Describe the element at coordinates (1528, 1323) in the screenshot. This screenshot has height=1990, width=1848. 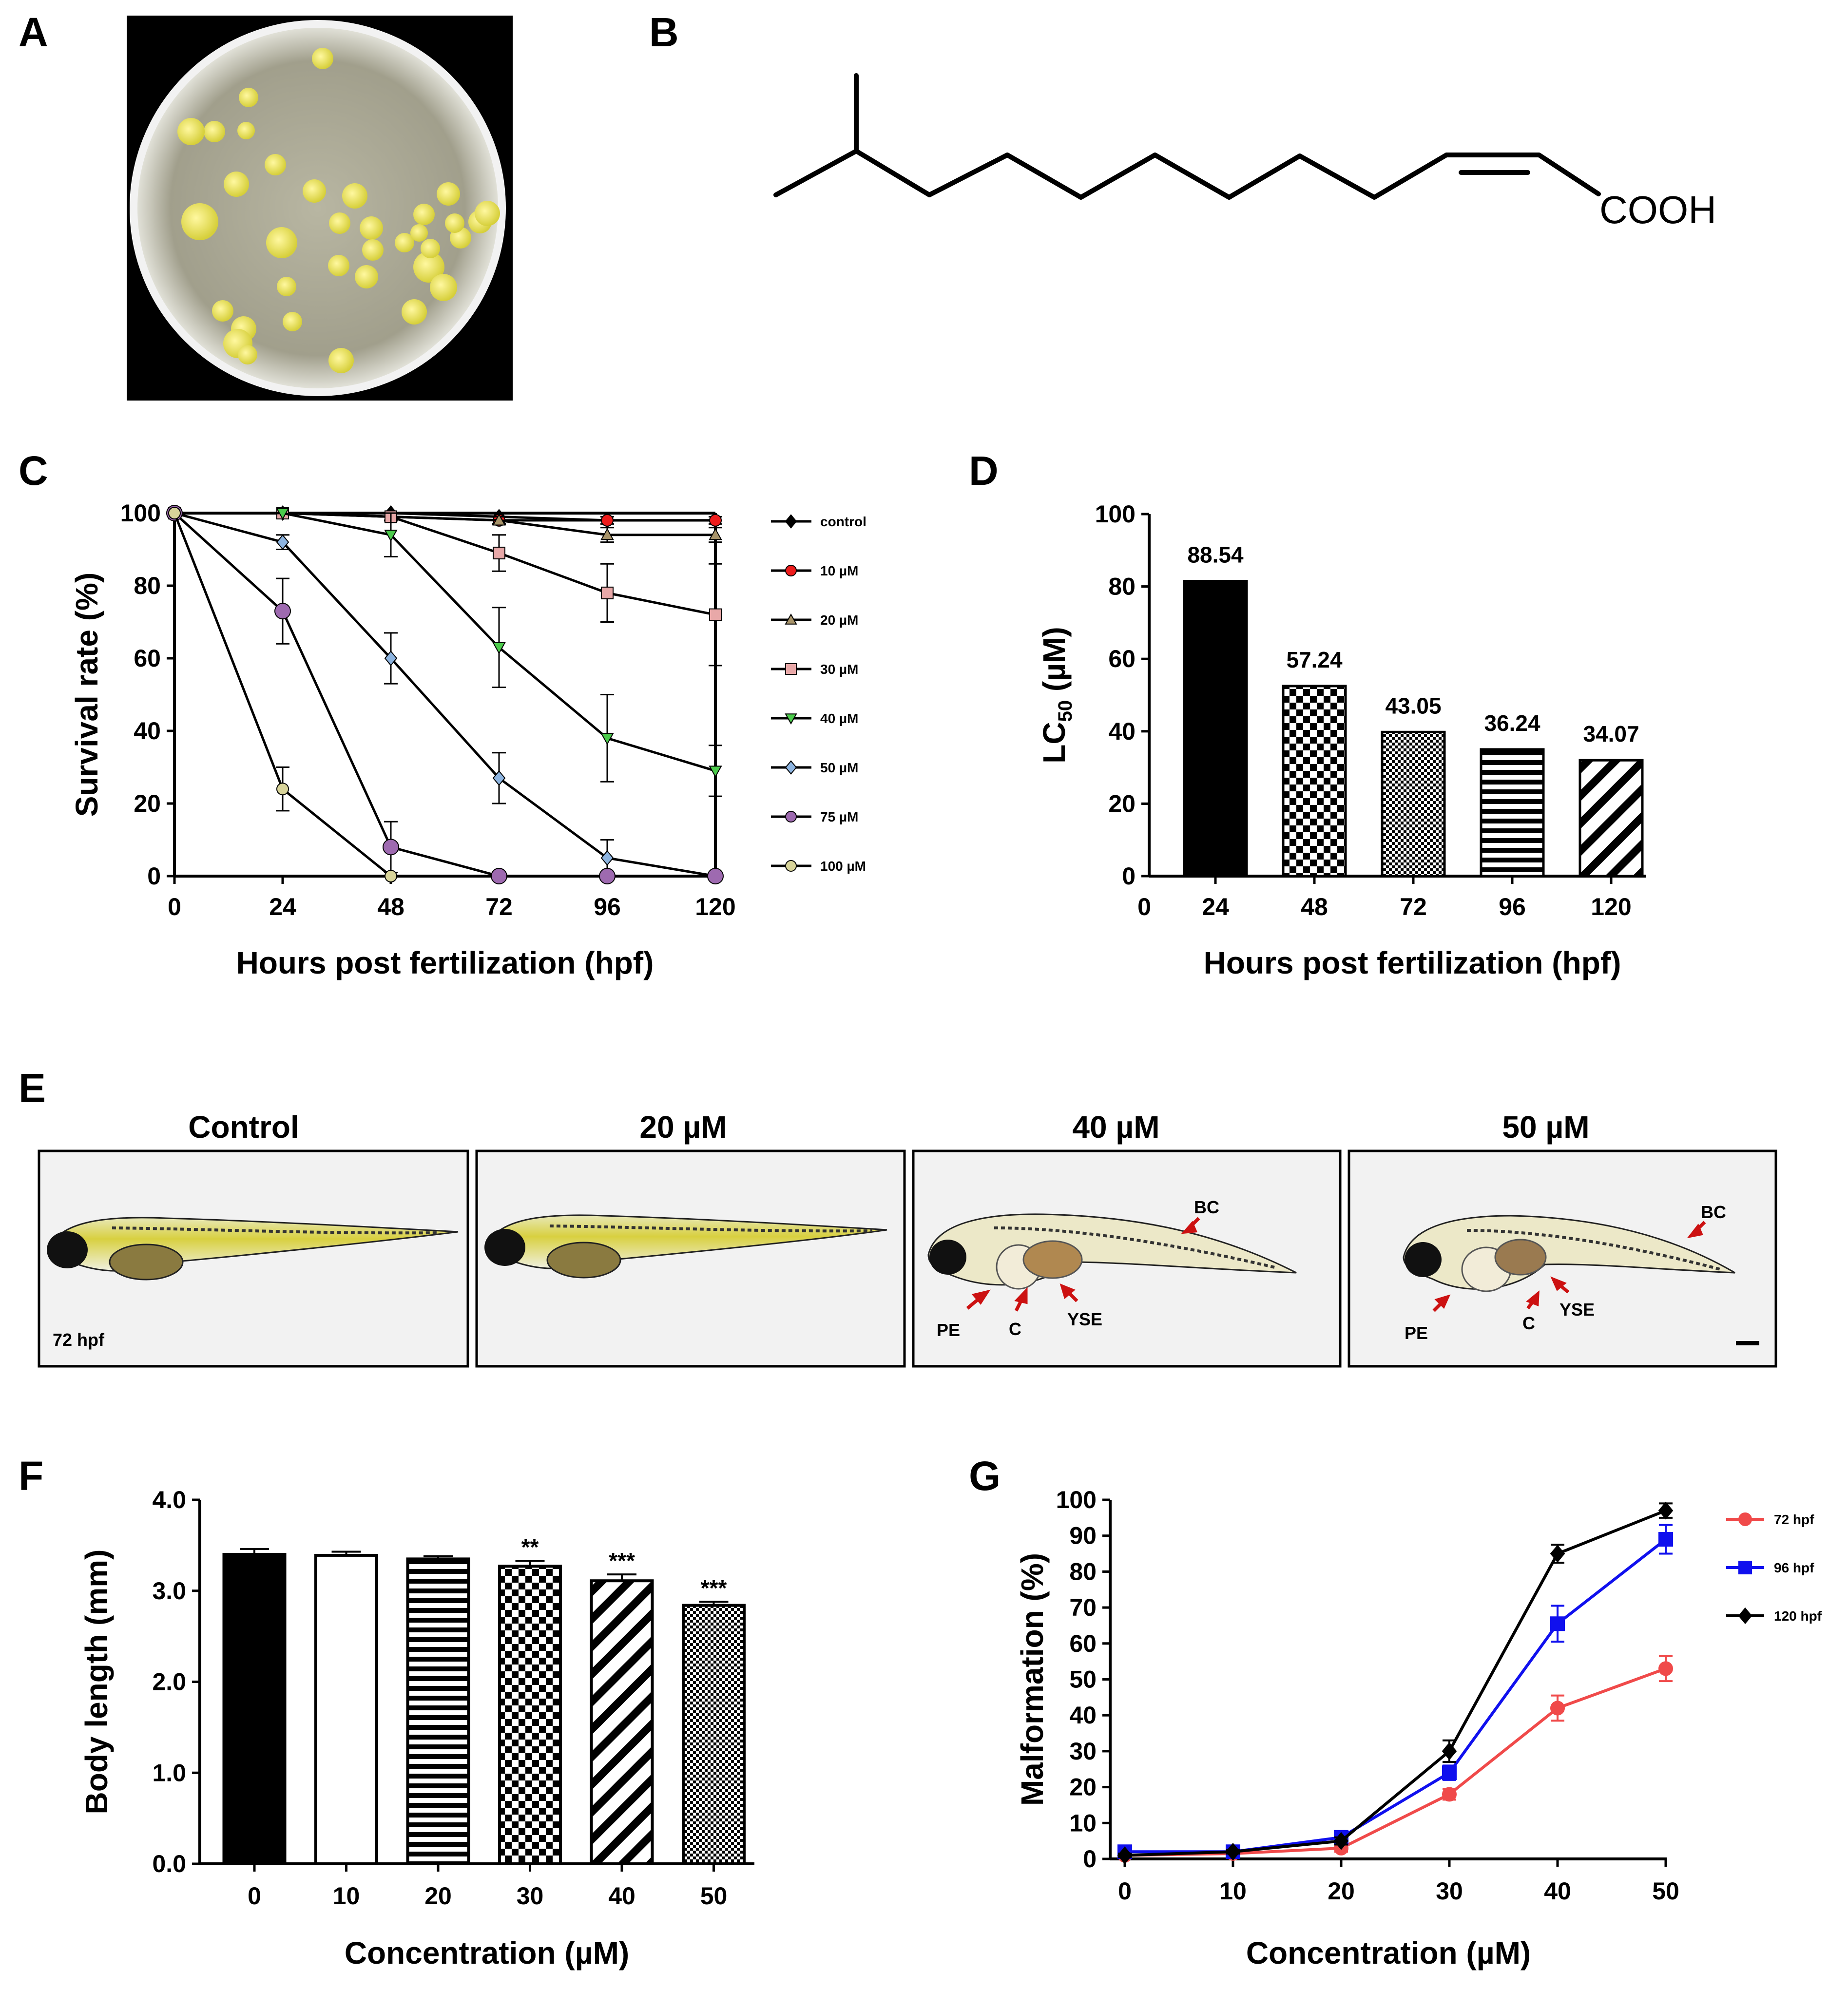
I see `label-c-50: C` at that location.